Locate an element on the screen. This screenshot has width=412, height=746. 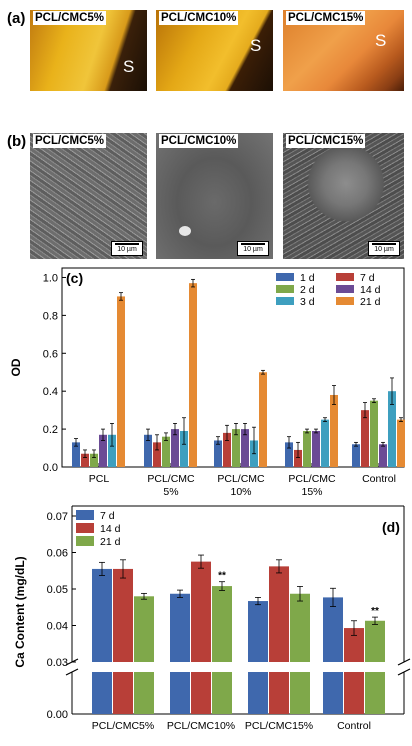
significance-marker: ** is located at coordinates (375, 611).